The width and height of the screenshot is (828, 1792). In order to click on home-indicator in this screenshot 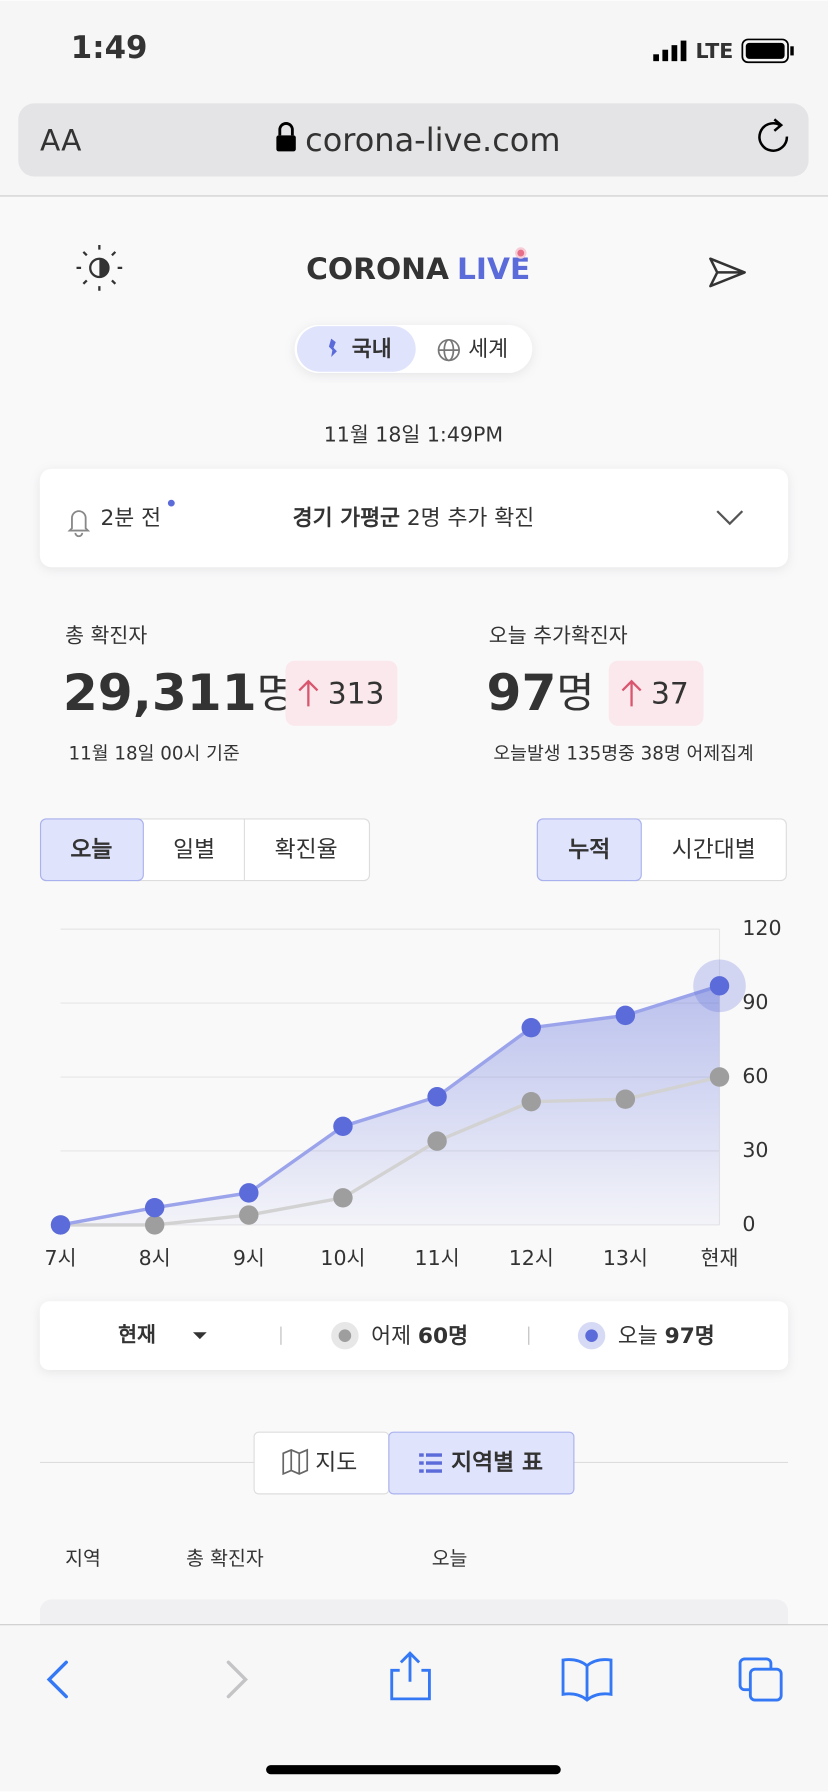, I will do `click(413, 1770)`.